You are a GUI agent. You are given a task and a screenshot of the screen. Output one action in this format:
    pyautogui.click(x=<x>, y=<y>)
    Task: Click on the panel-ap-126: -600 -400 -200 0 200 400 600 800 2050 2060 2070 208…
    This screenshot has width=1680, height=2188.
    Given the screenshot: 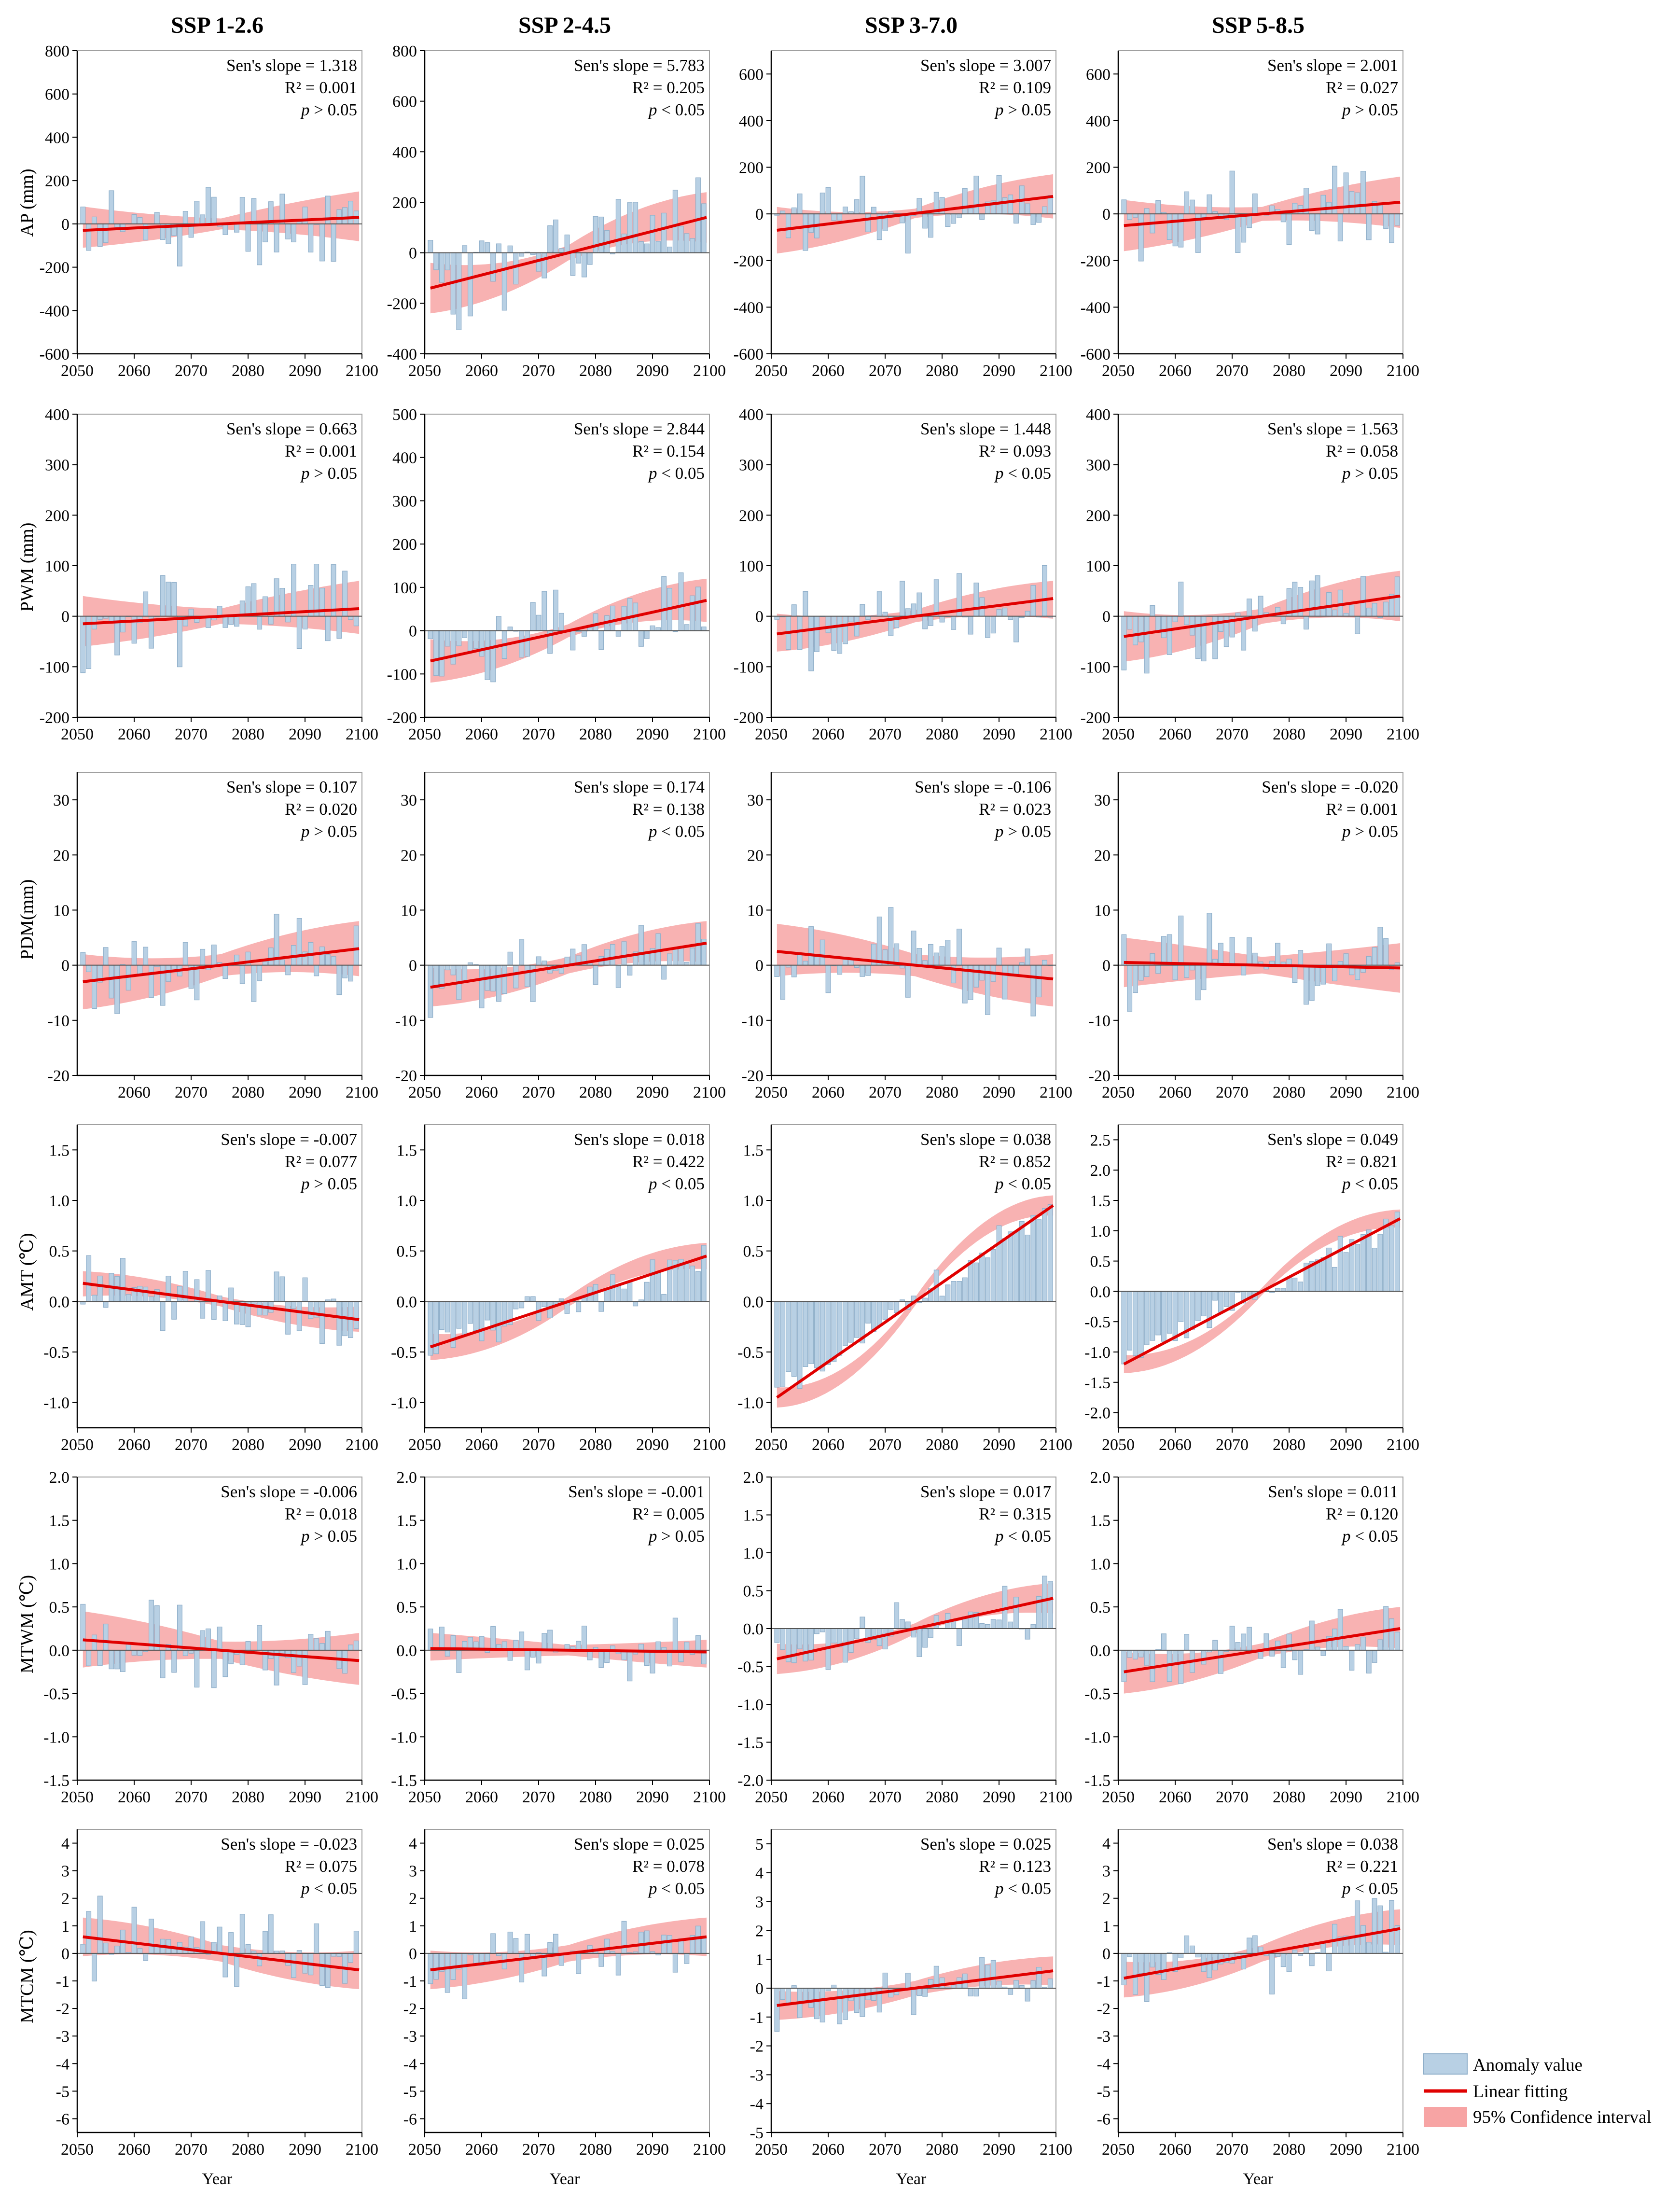 What is the action you would take?
    pyautogui.click(x=209, y=211)
    